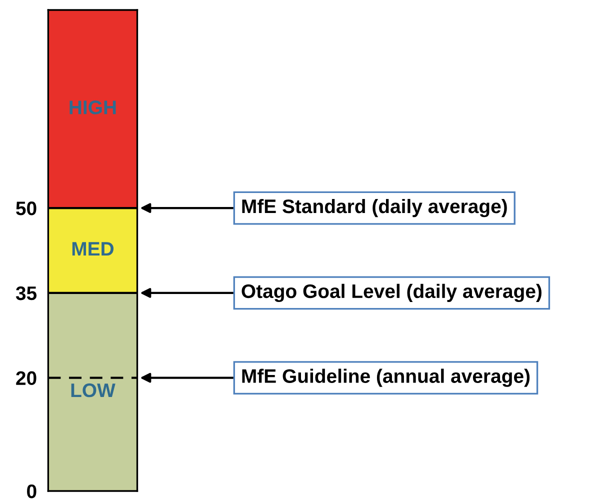 Image resolution: width=610 pixels, height=501 pixels. What do you see at coordinates (386, 377) in the screenshot?
I see `ref-line-label: MfE Guideline (annual average)` at bounding box center [386, 377].